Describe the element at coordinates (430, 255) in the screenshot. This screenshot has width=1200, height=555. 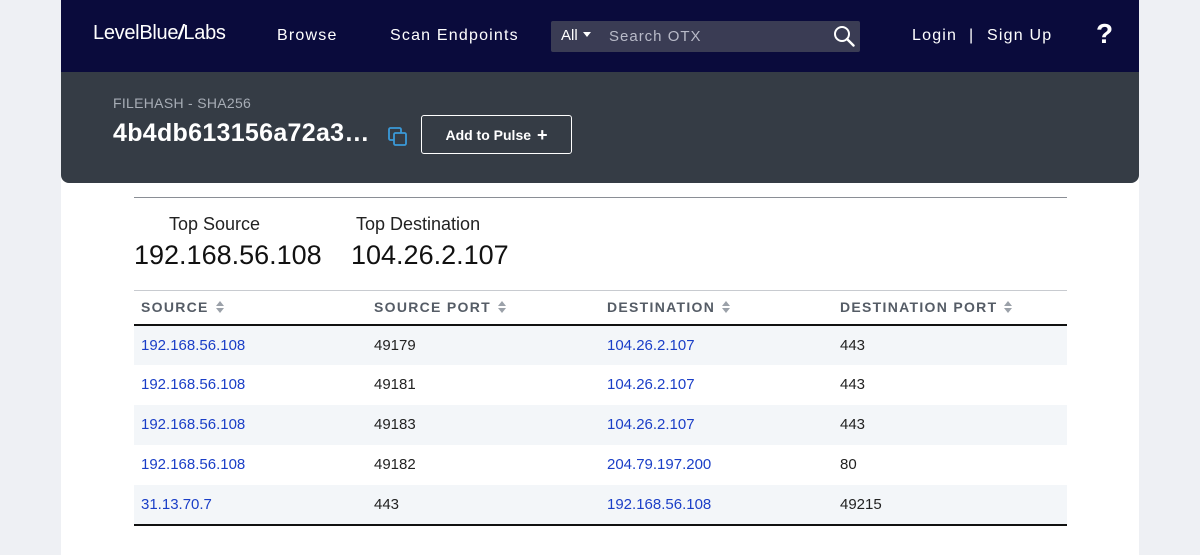
I see `top-destination-value: 104.26.2.107` at that location.